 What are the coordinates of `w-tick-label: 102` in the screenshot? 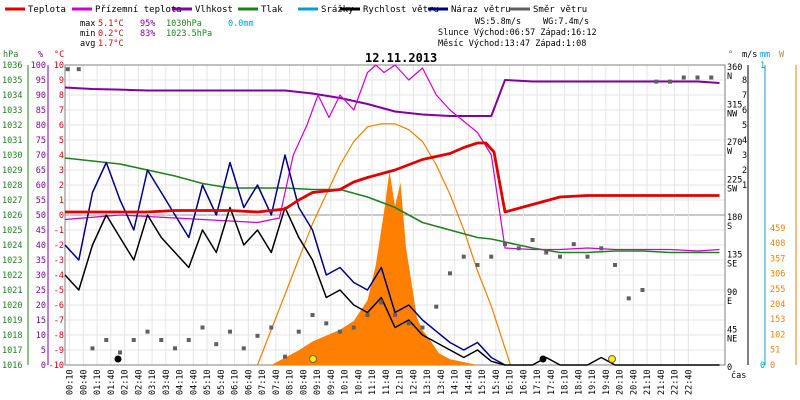 It's located at (777, 335).